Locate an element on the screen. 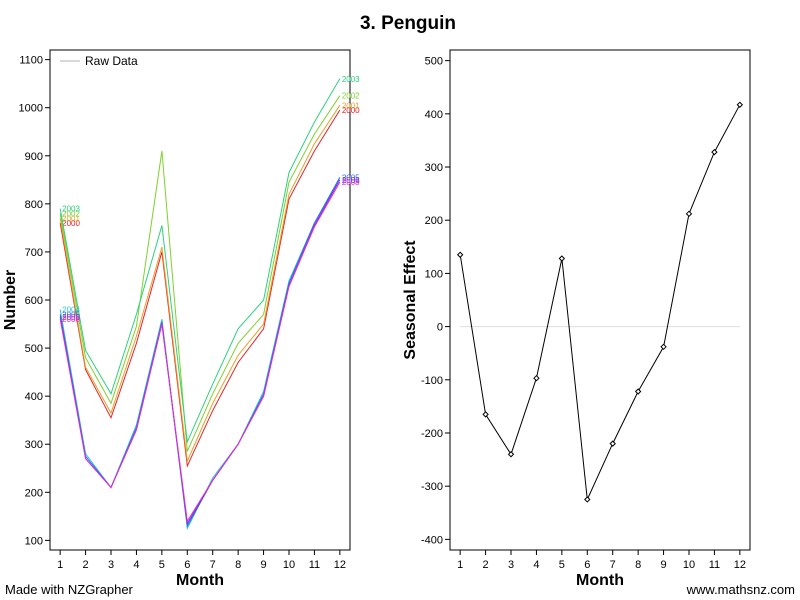 The width and height of the screenshot is (800, 600). series-start-label: 2001 is located at coordinates (71, 218).